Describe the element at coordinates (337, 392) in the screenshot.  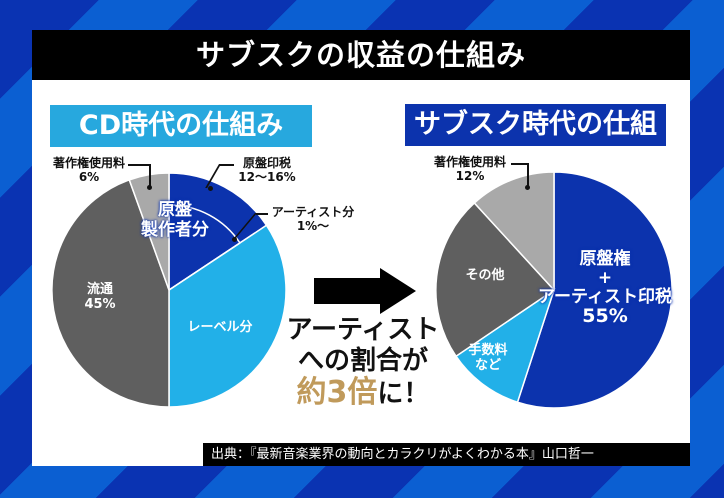
I see `highlight-text: 約3倍` at that location.